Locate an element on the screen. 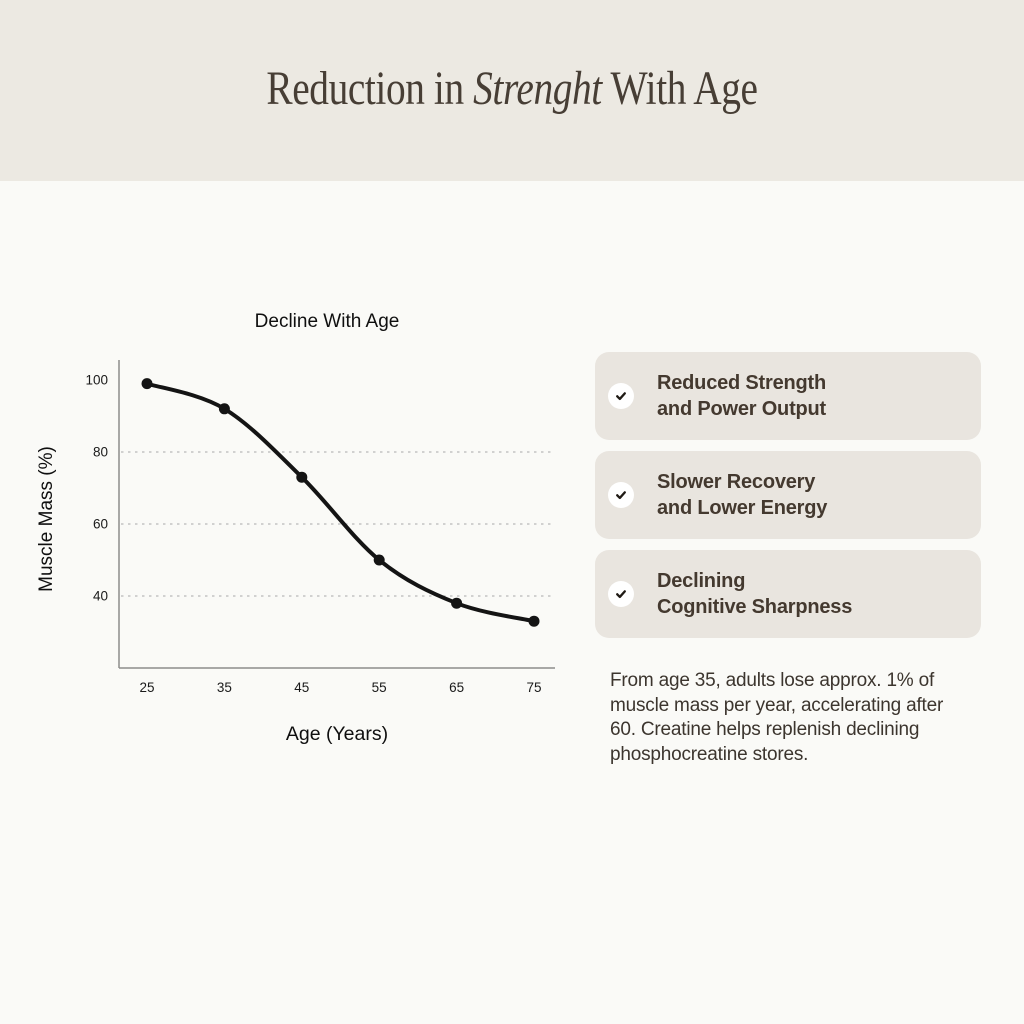  page-title: Reduction in Strenght With Age is located at coordinates (512, 89).